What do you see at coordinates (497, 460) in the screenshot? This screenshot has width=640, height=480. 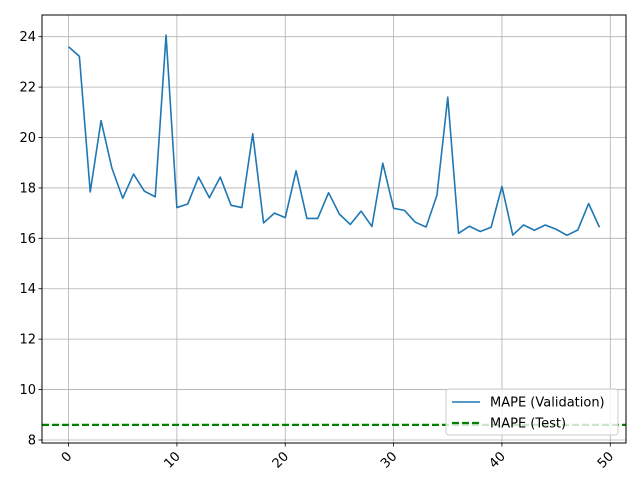 I see `x-tick-label: 40` at bounding box center [497, 460].